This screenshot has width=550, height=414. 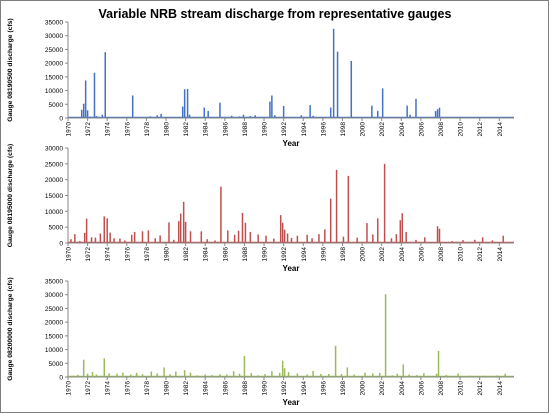 I want to click on x-tick-label: 1974, so click(x=108, y=129).